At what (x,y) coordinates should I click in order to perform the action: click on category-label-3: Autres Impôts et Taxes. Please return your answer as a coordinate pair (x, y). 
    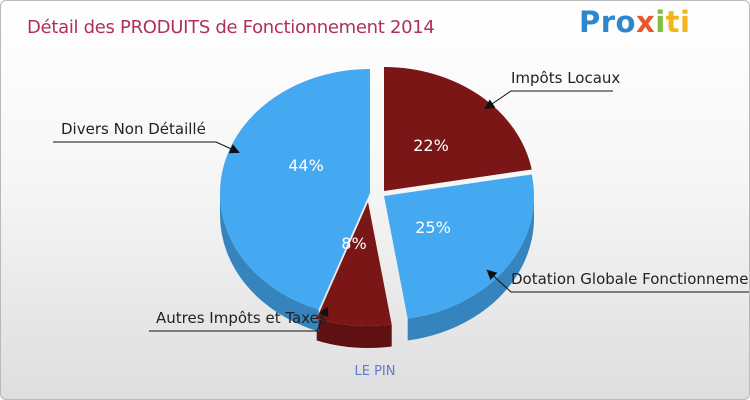
    Looking at the image, I should click on (241, 318).